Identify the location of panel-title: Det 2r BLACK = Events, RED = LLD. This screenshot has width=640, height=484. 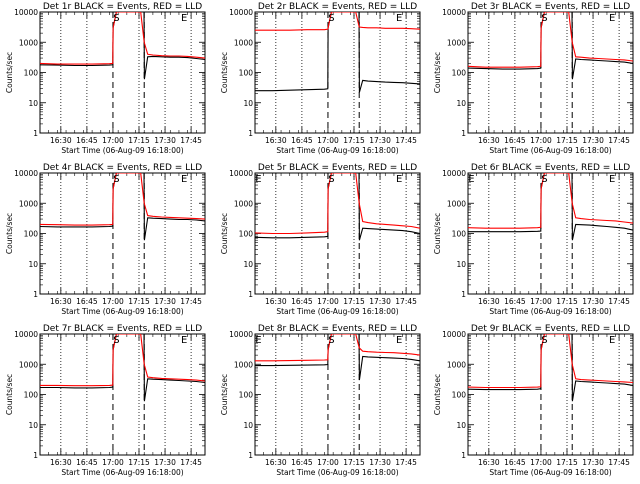
(337, 7).